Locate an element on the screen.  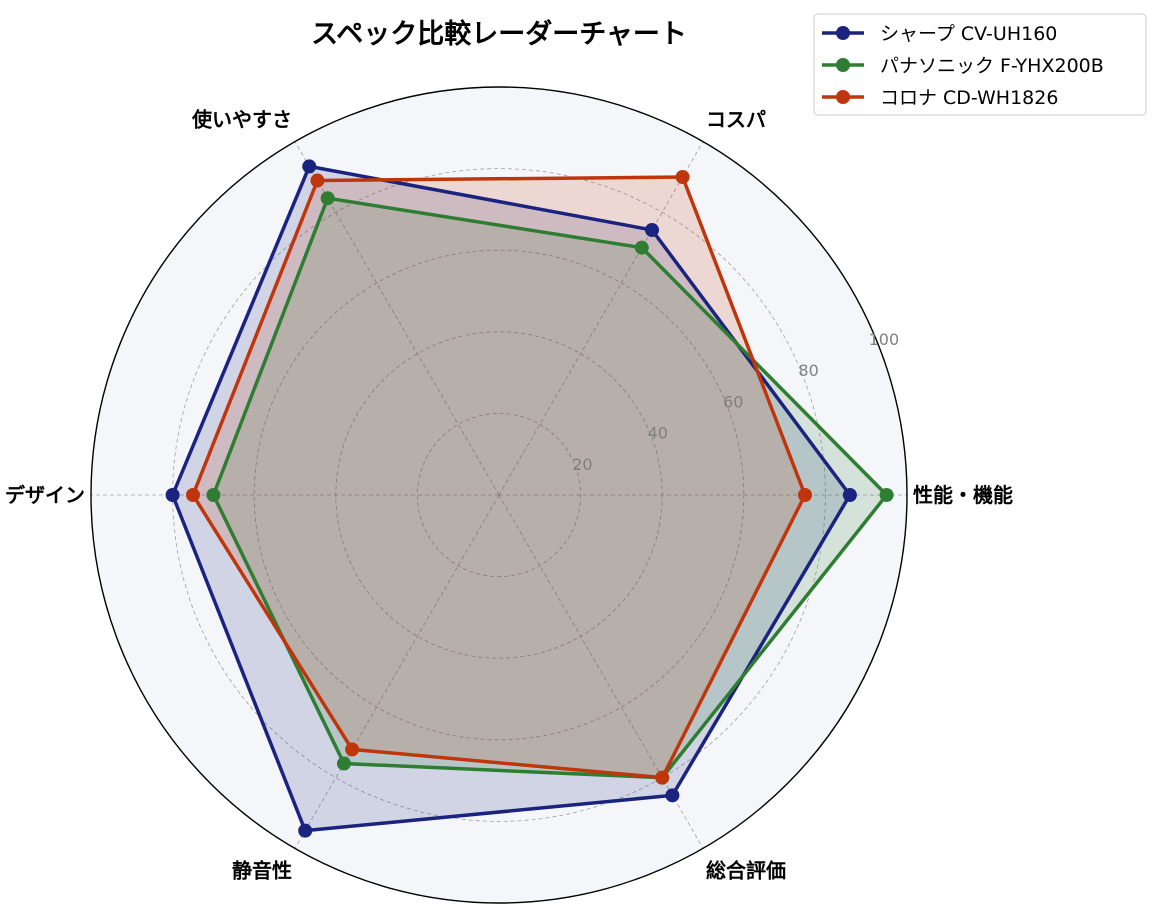
legend-label-2: コロナ CD-WH1826 is located at coordinates (969, 98).